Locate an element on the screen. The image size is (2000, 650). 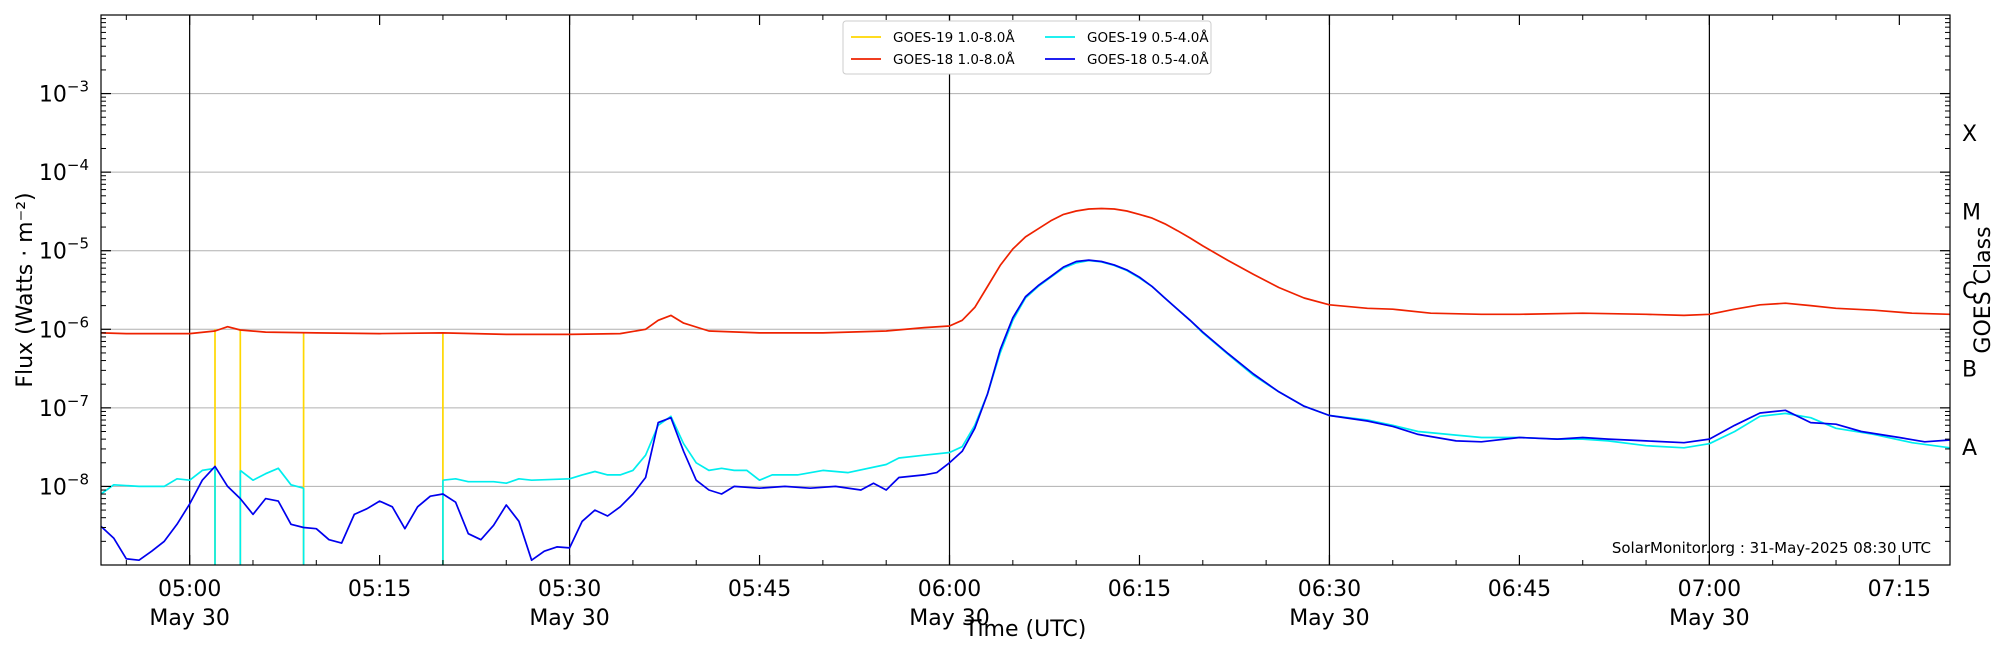
goes-class-axis-label: GOES Class is located at coordinates (1983, 289).